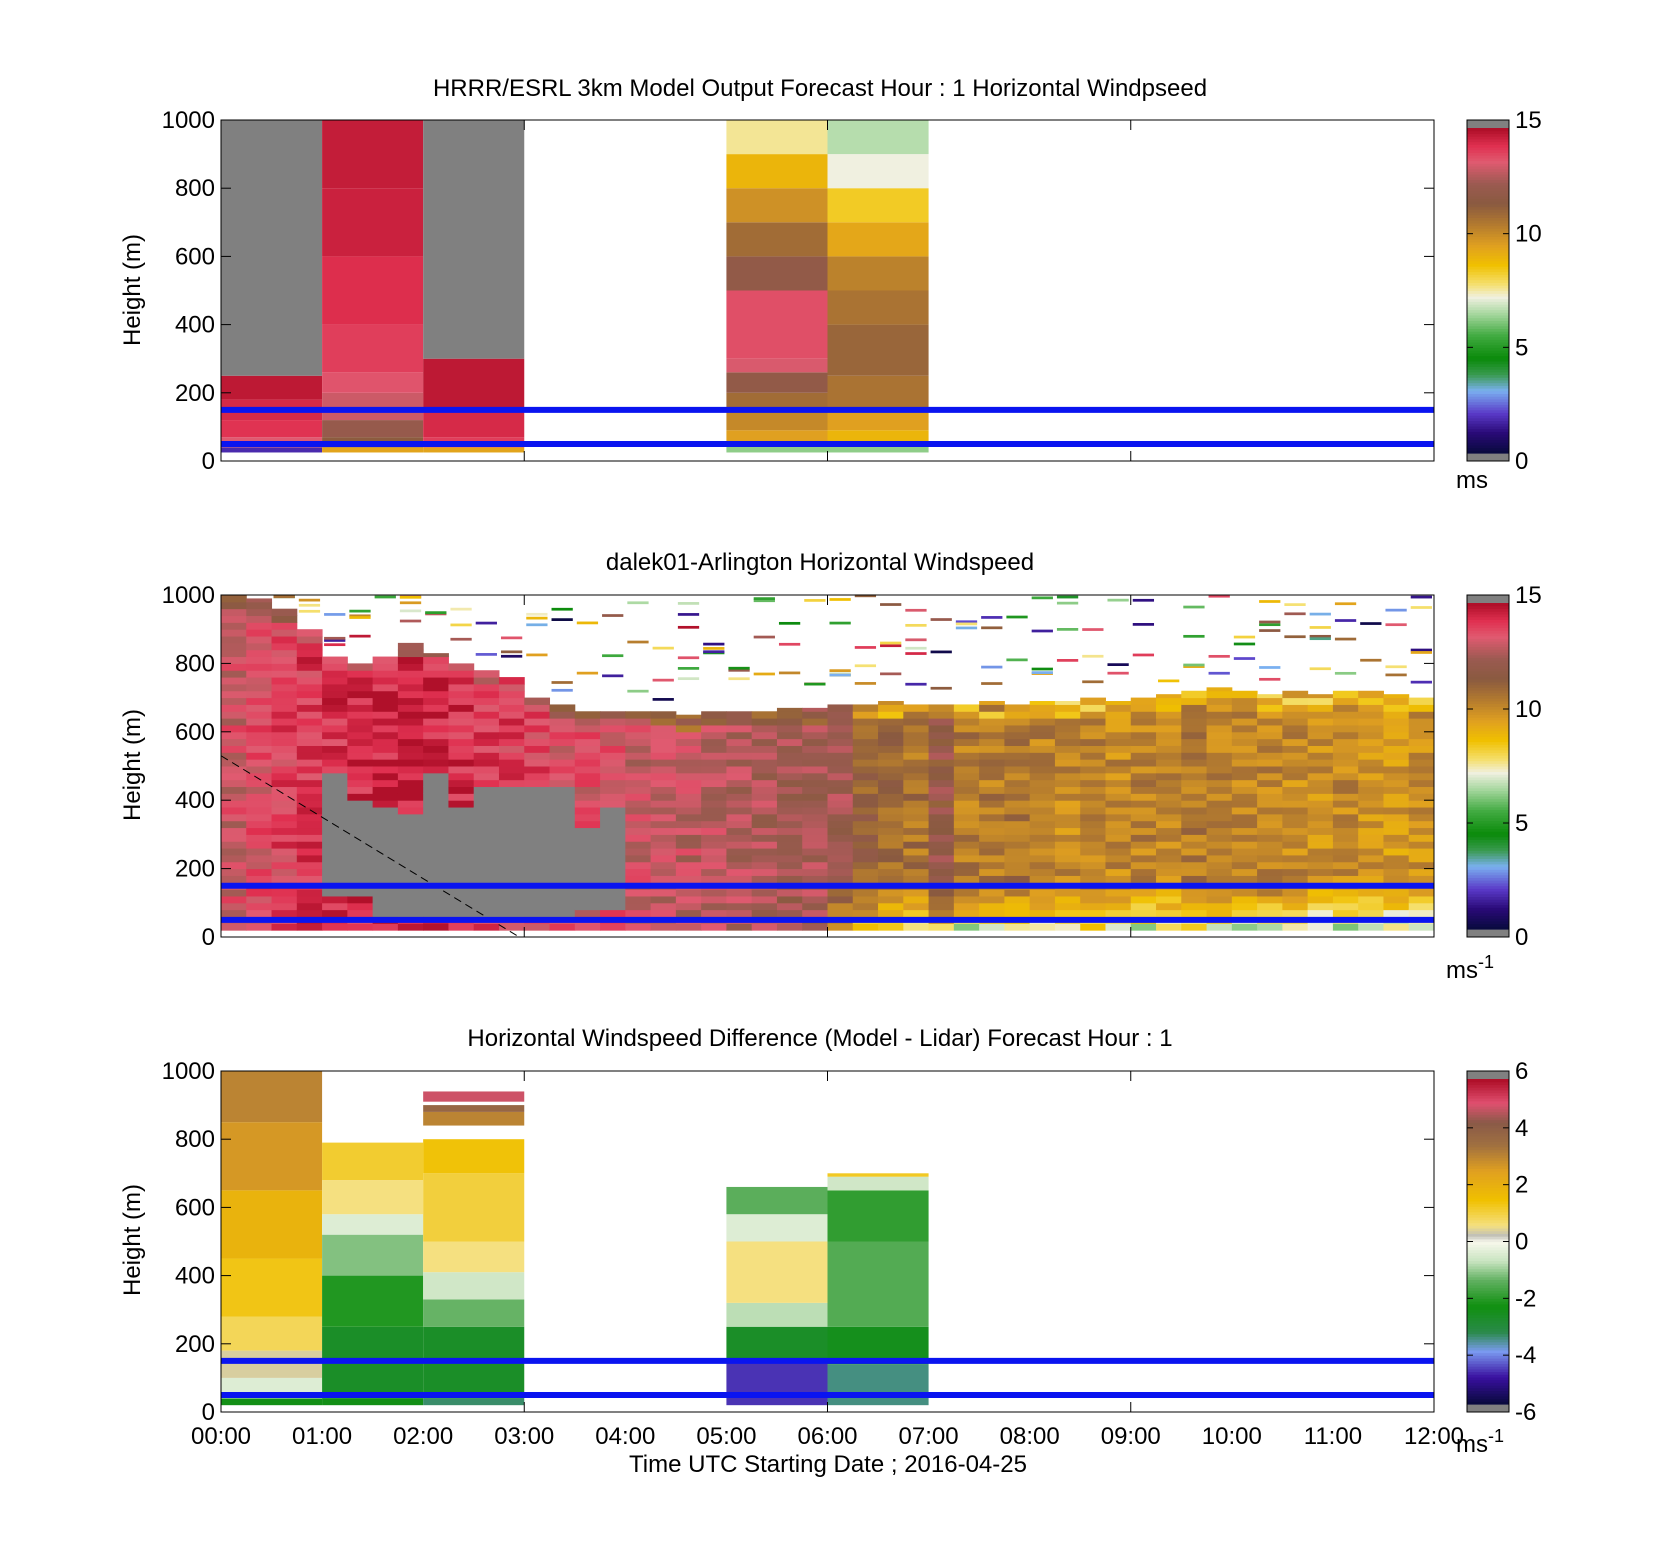 The image size is (1680, 1561). What do you see at coordinates (195, 325) in the screenshot?
I see `y-tick-label: 400` at bounding box center [195, 325].